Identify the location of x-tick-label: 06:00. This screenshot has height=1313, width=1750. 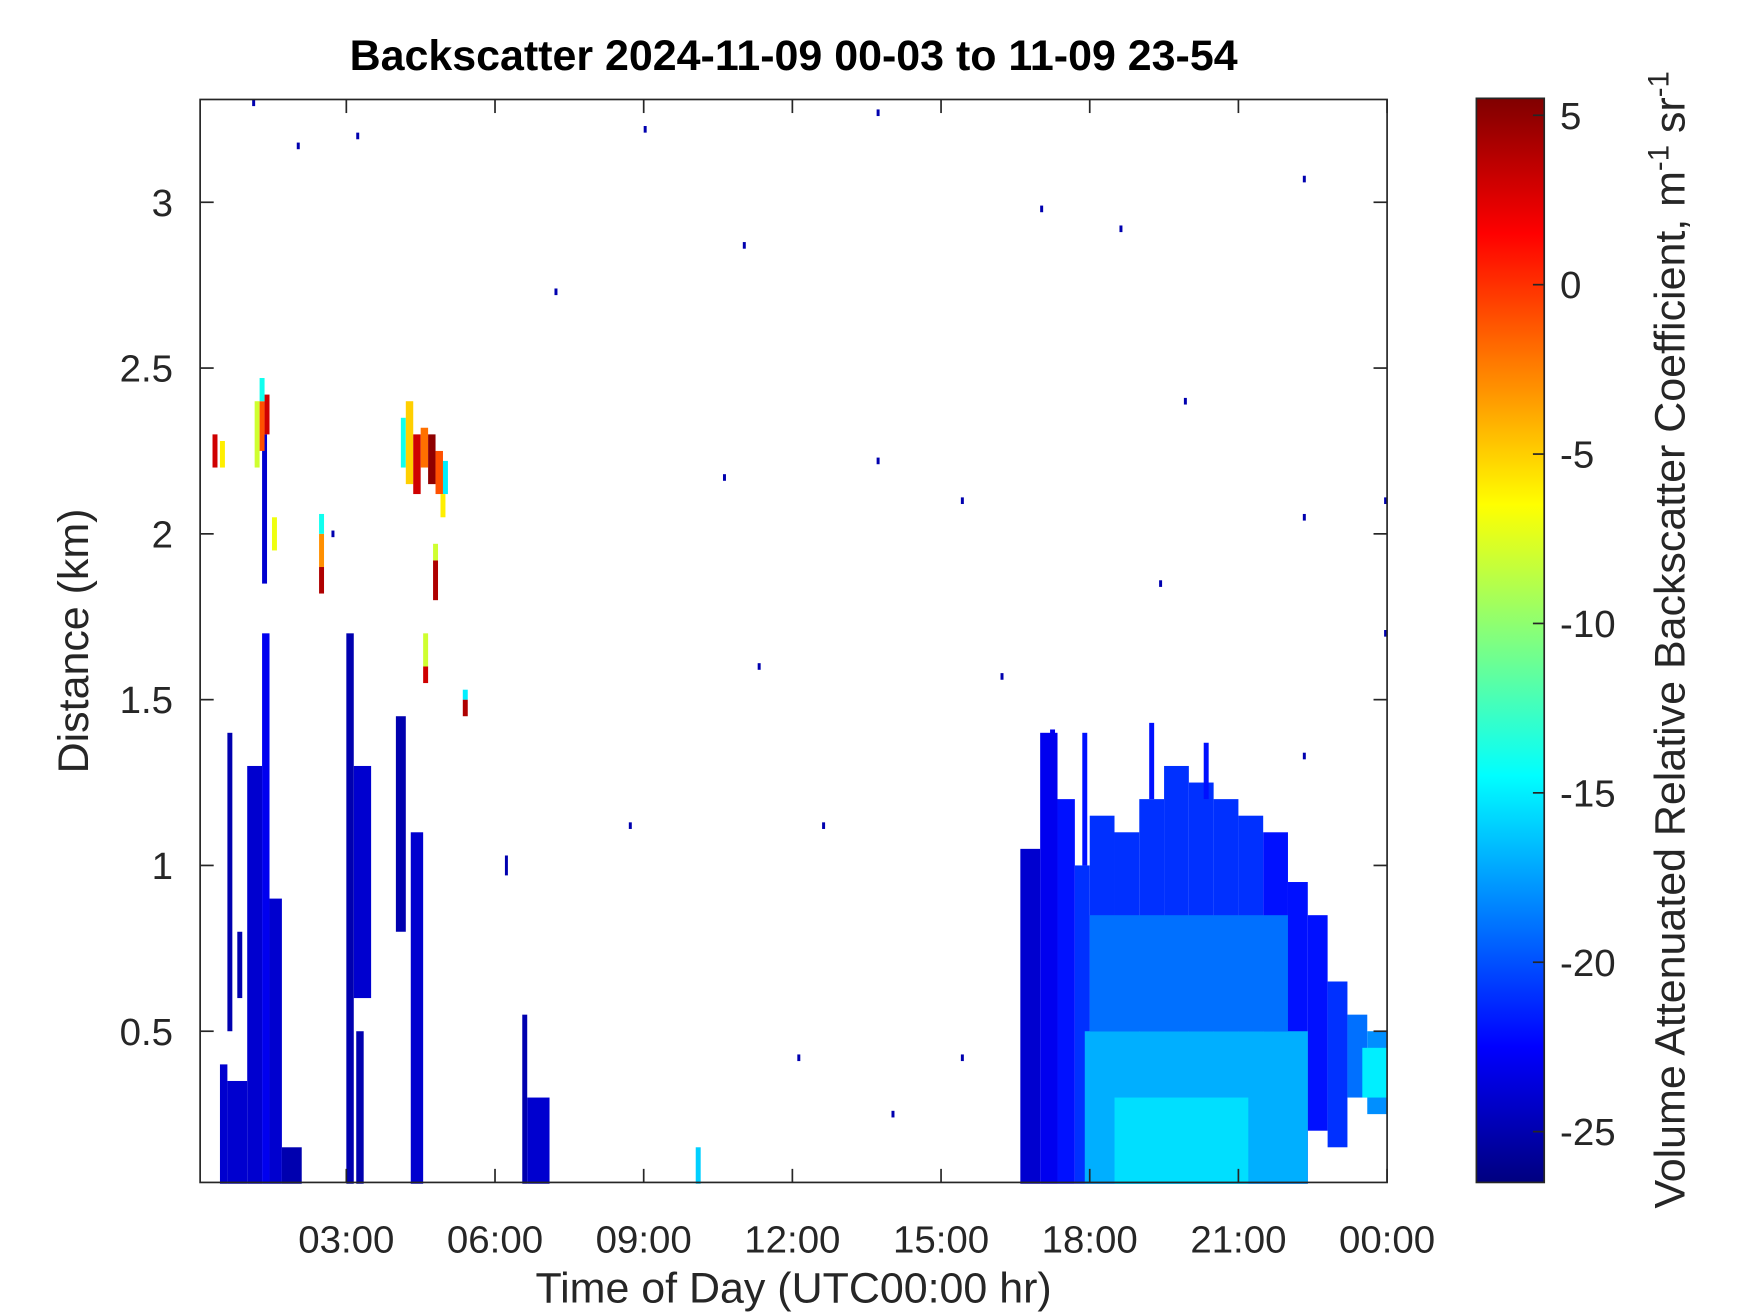
(495, 1240).